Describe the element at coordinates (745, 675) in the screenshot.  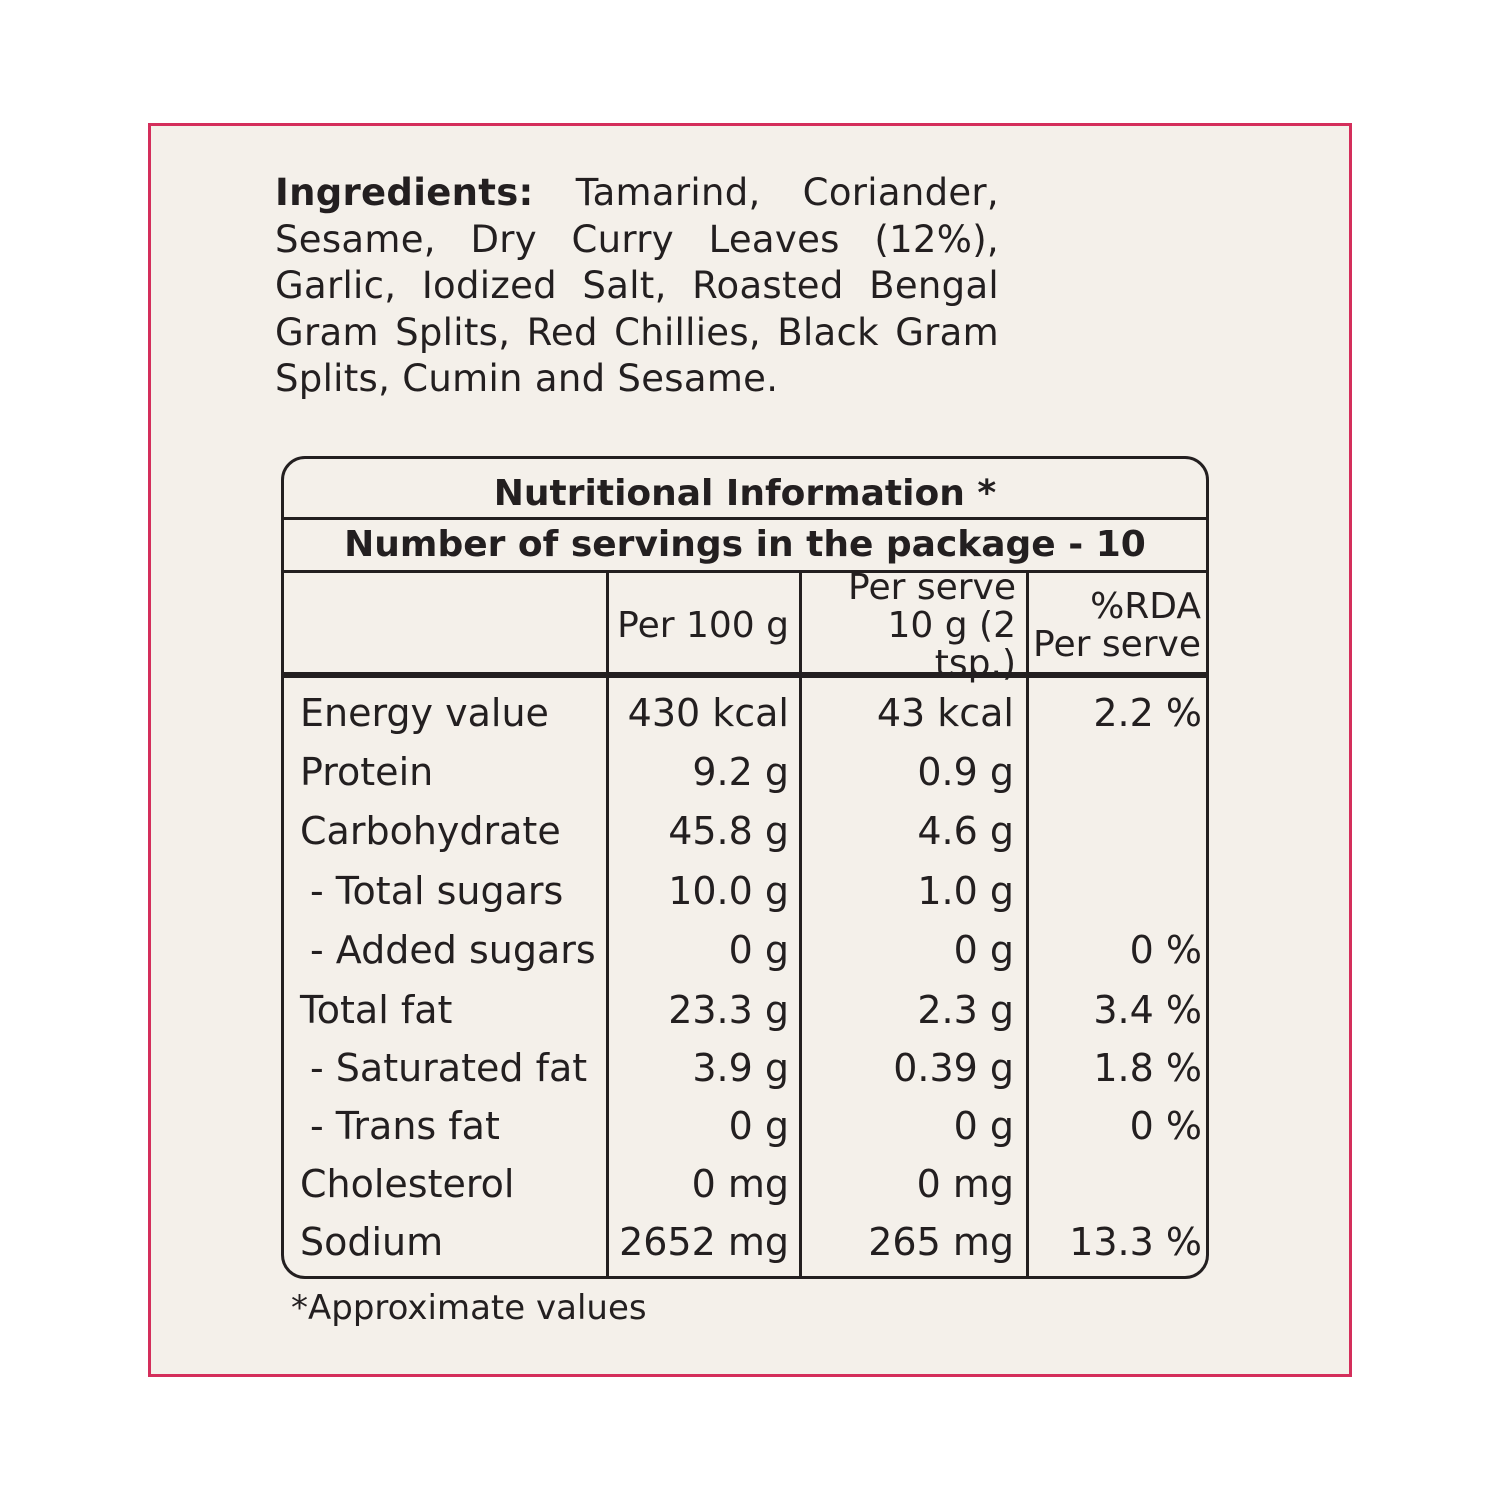
I see `header-separator` at that location.